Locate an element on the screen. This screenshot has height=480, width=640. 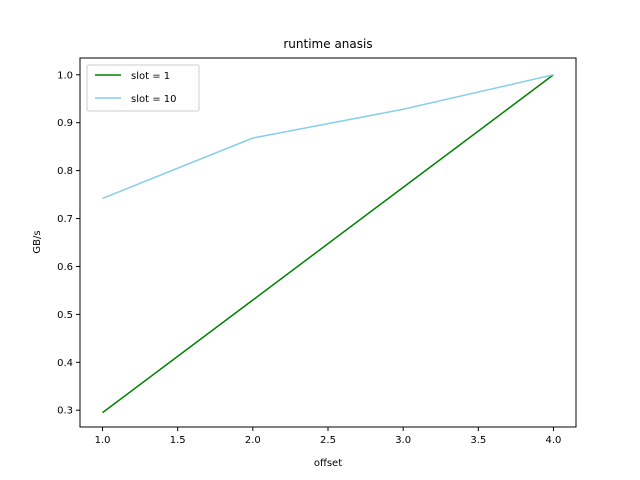
chart-title: runtime anasis is located at coordinates (327, 44).